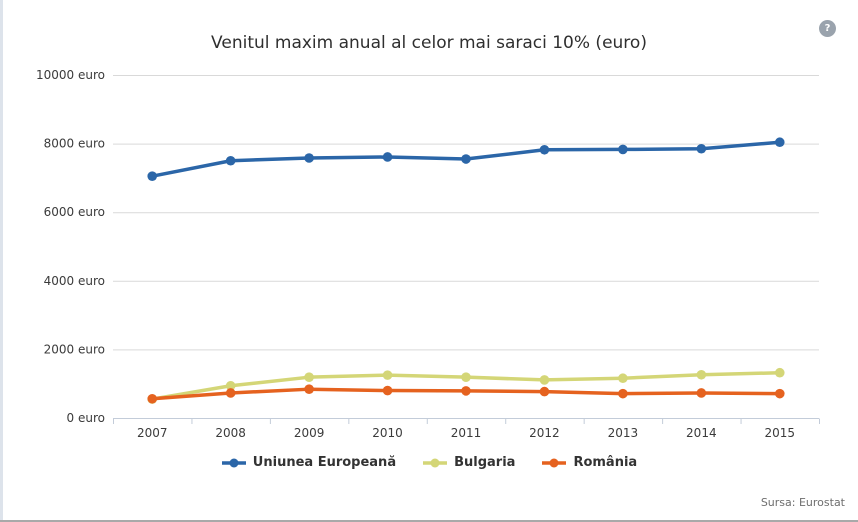 Image resolution: width=858 pixels, height=522 pixels. I want to click on data-point-uniunea-europeana-2011, so click(466, 159).